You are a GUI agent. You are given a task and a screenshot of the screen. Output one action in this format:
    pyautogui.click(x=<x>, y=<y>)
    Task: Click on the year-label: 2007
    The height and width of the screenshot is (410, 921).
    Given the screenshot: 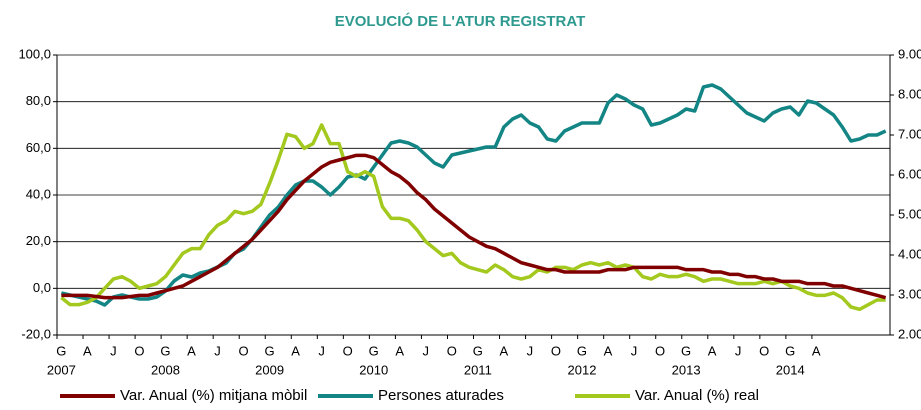 What is the action you would take?
    pyautogui.click(x=61, y=369)
    